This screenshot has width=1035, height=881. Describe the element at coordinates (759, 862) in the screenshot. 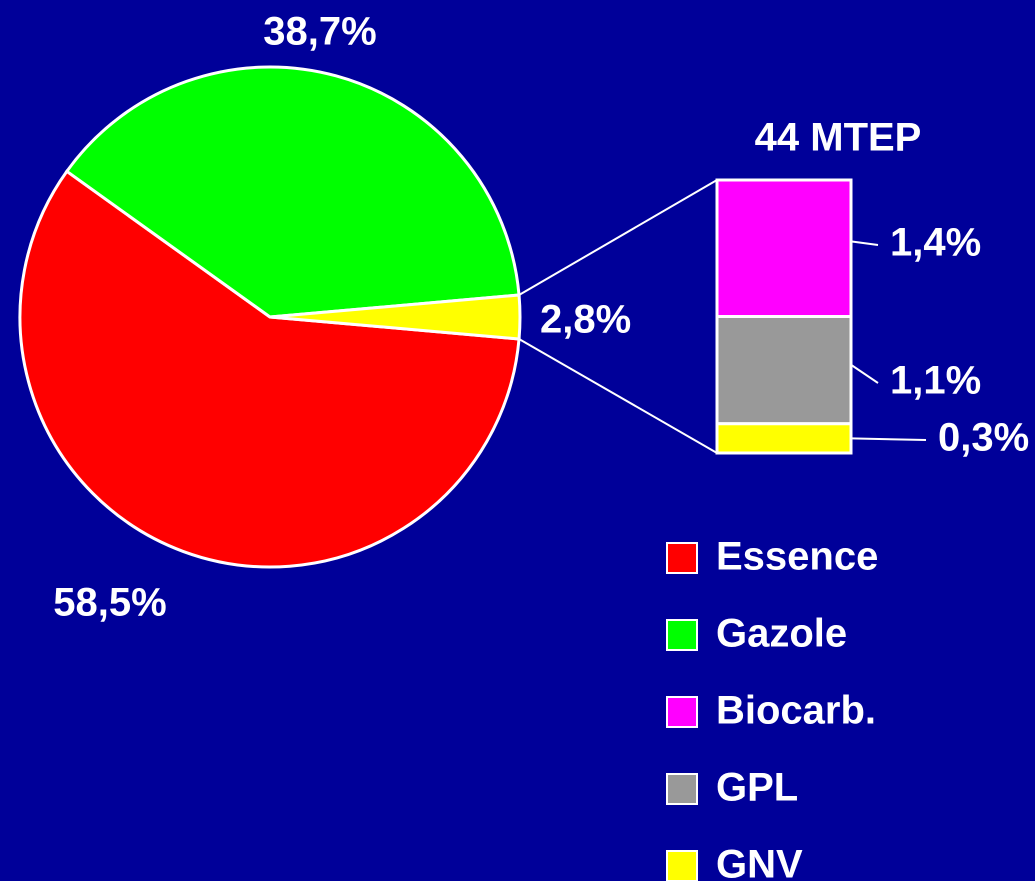

I see `legend-label: GNV` at that location.